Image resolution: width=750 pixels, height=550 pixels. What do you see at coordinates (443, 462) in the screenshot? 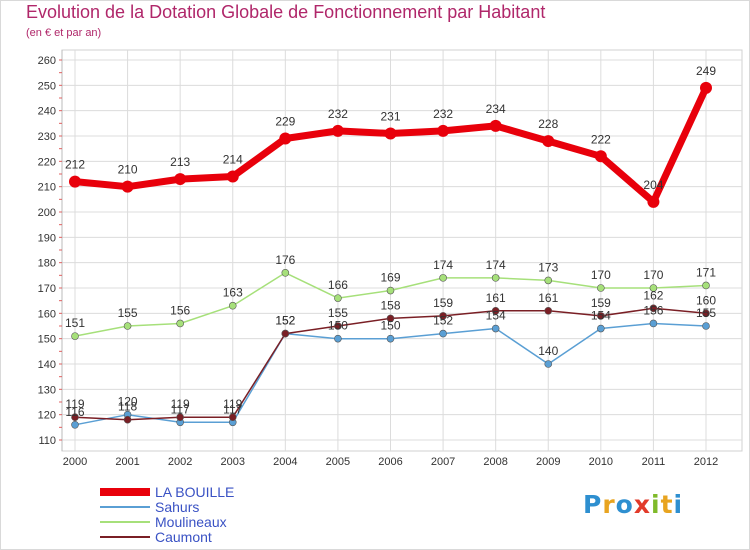
I see `x-tick-label: 2007` at bounding box center [443, 462].